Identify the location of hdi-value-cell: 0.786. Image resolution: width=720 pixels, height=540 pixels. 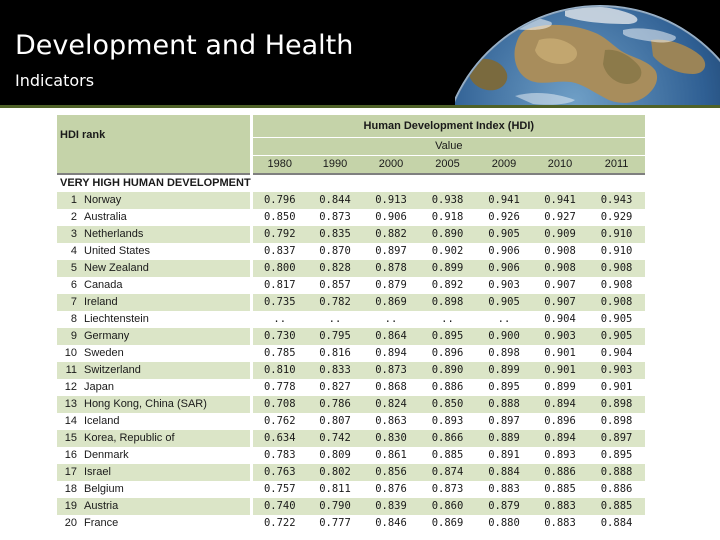
(335, 404).